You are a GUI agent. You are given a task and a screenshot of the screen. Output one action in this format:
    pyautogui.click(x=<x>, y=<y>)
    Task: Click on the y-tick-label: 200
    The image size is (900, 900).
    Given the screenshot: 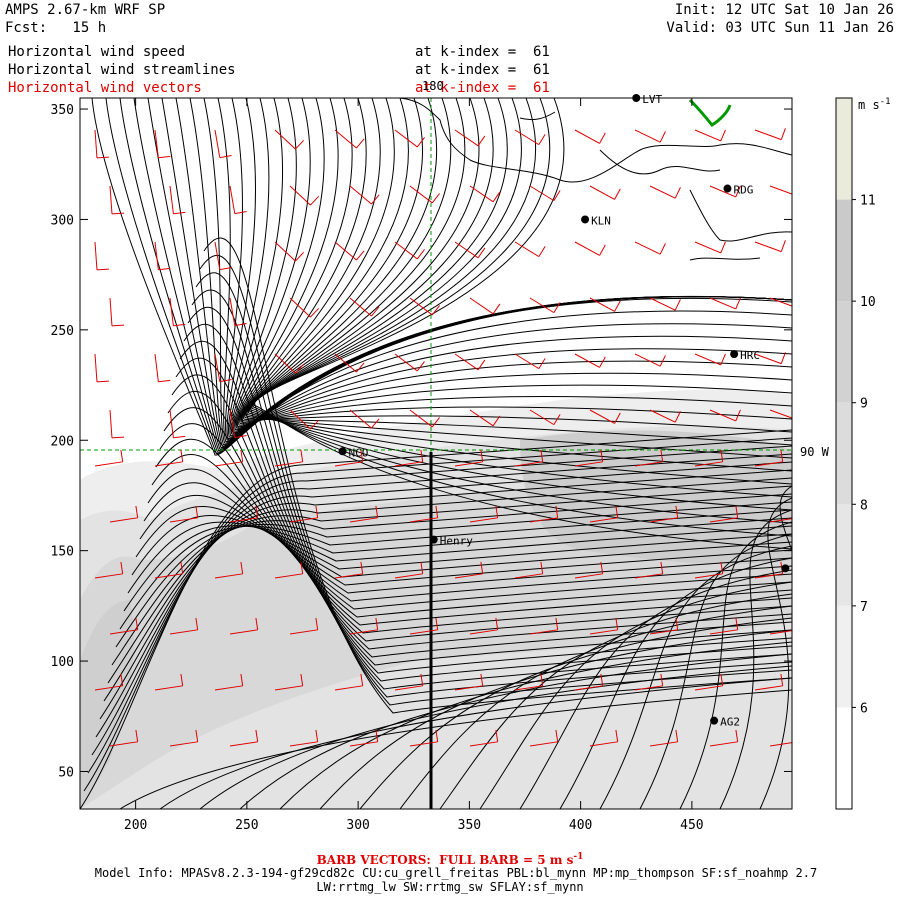 What is the action you would take?
    pyautogui.click(x=62, y=441)
    